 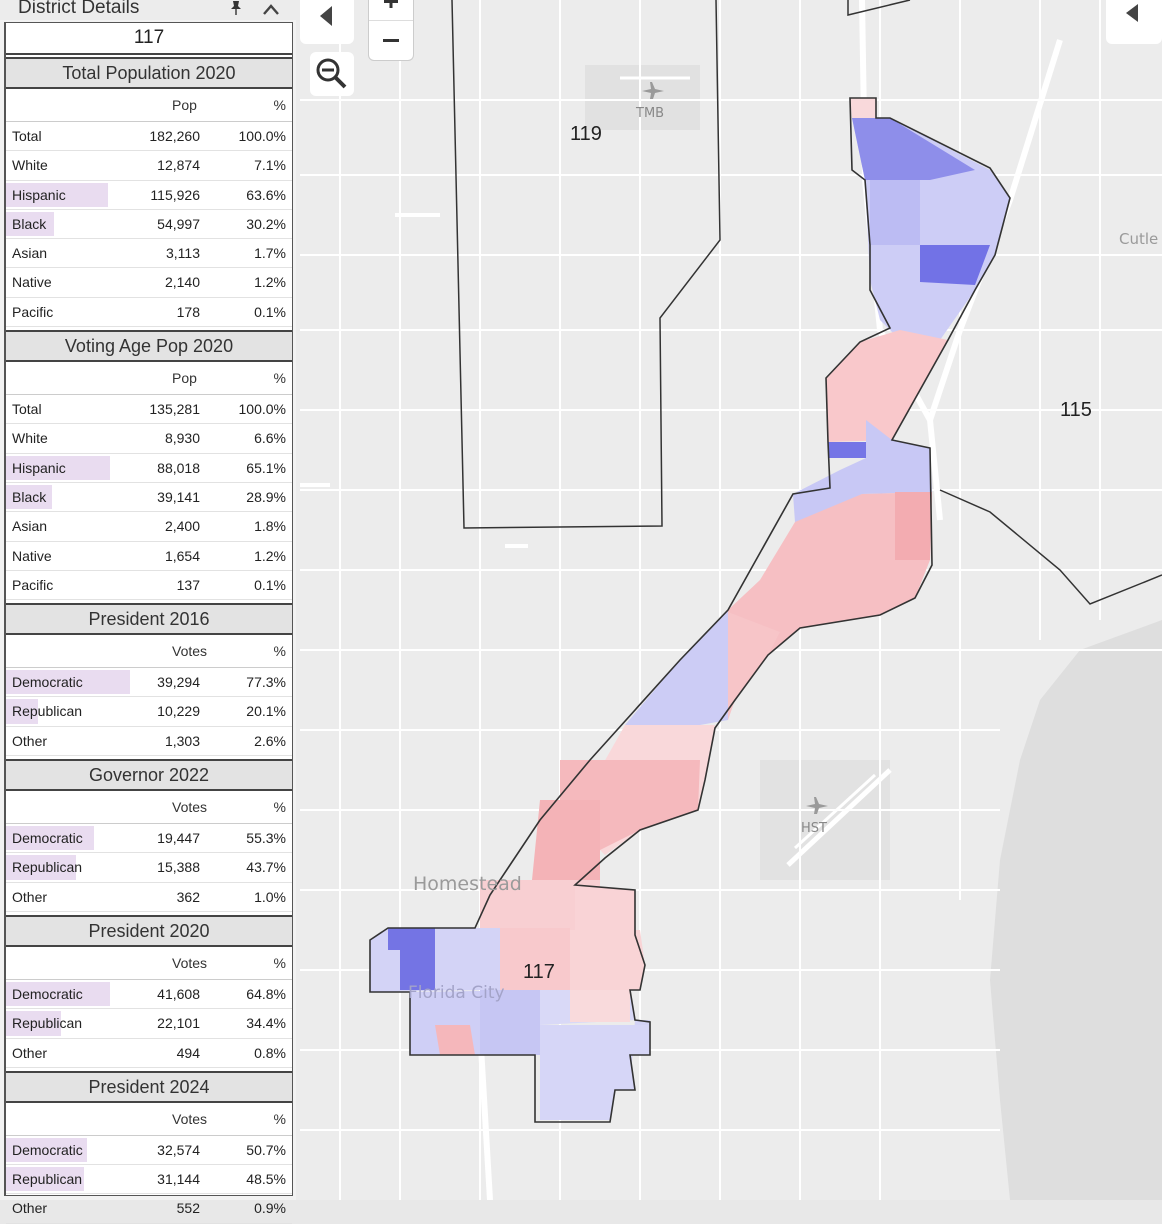 I want to click on table-row: White 12,874 7.1%, so click(x=149, y=166).